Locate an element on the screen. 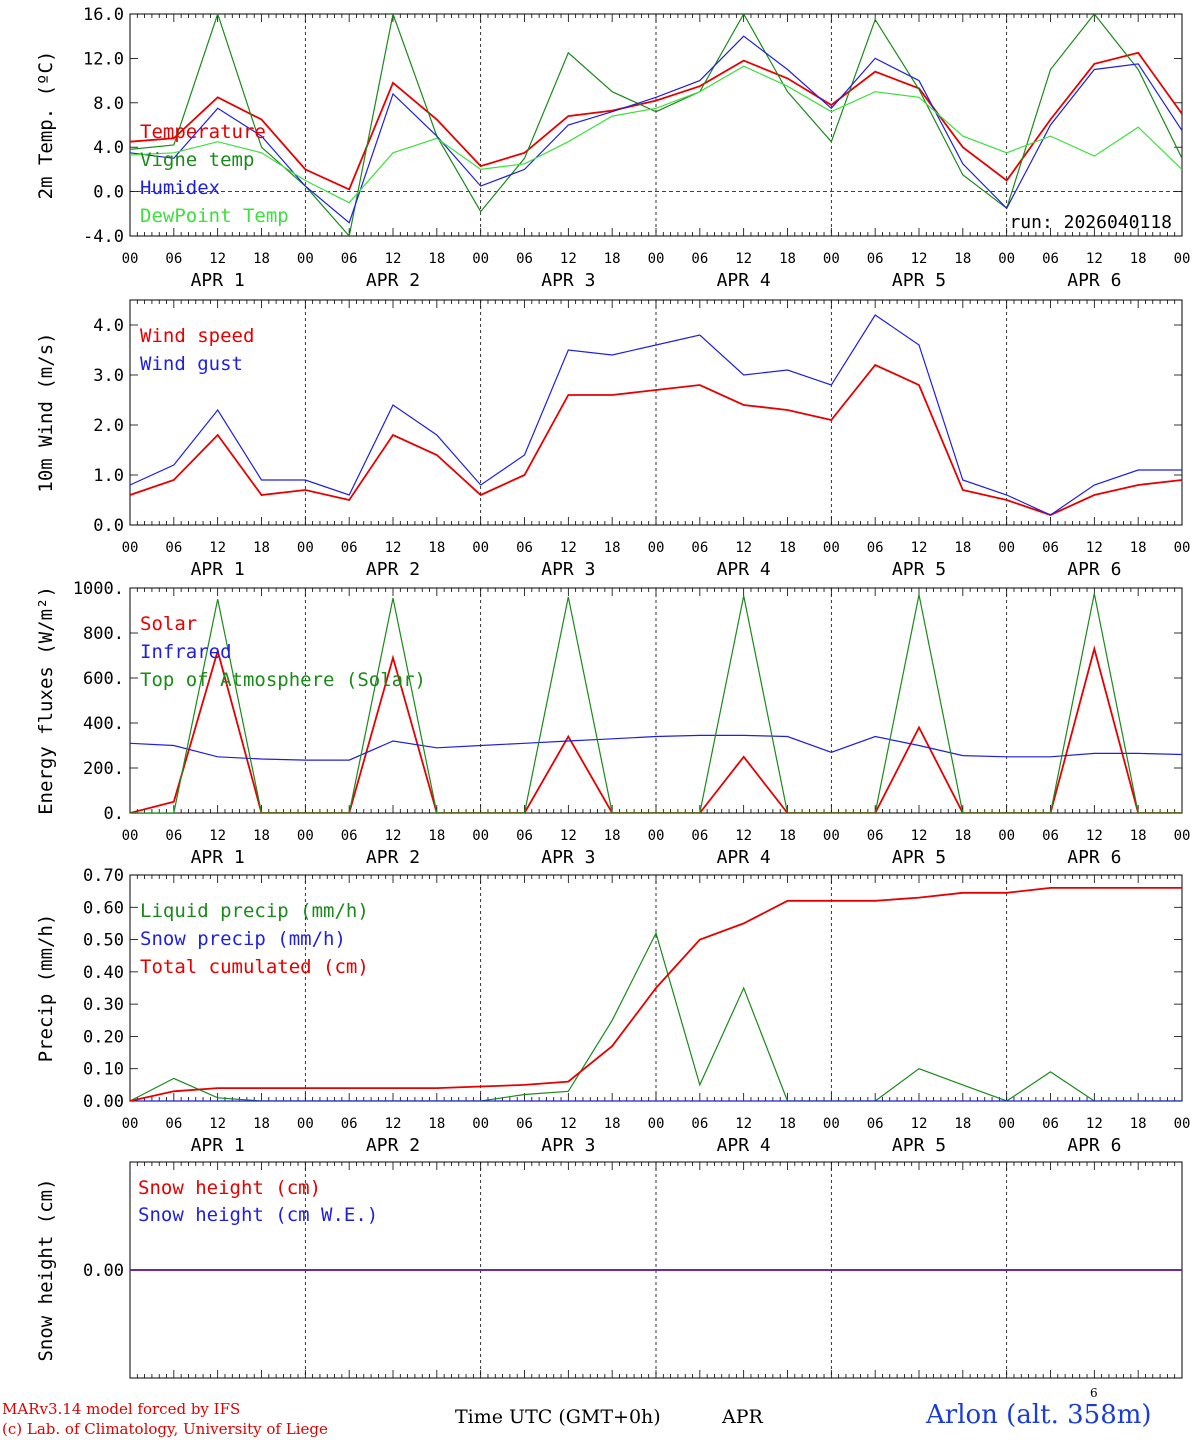 Image resolution: width=1194 pixels, height=1440 pixels. legend-entry: Vigne temp is located at coordinates (197, 160).